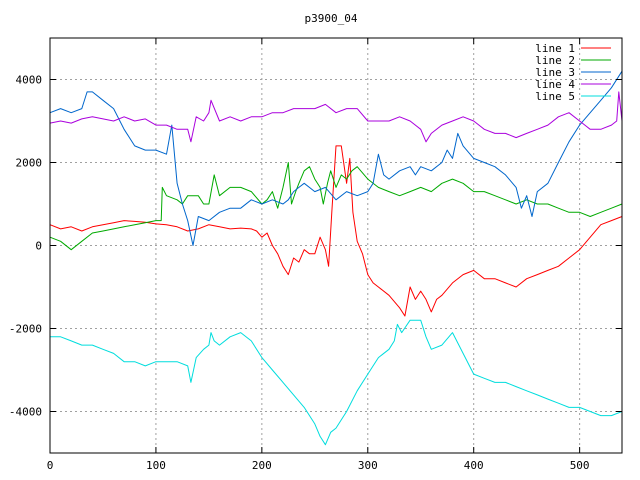 The height and width of the screenshot is (480, 640). I want to click on x-tick-label: 0, so click(50, 465).